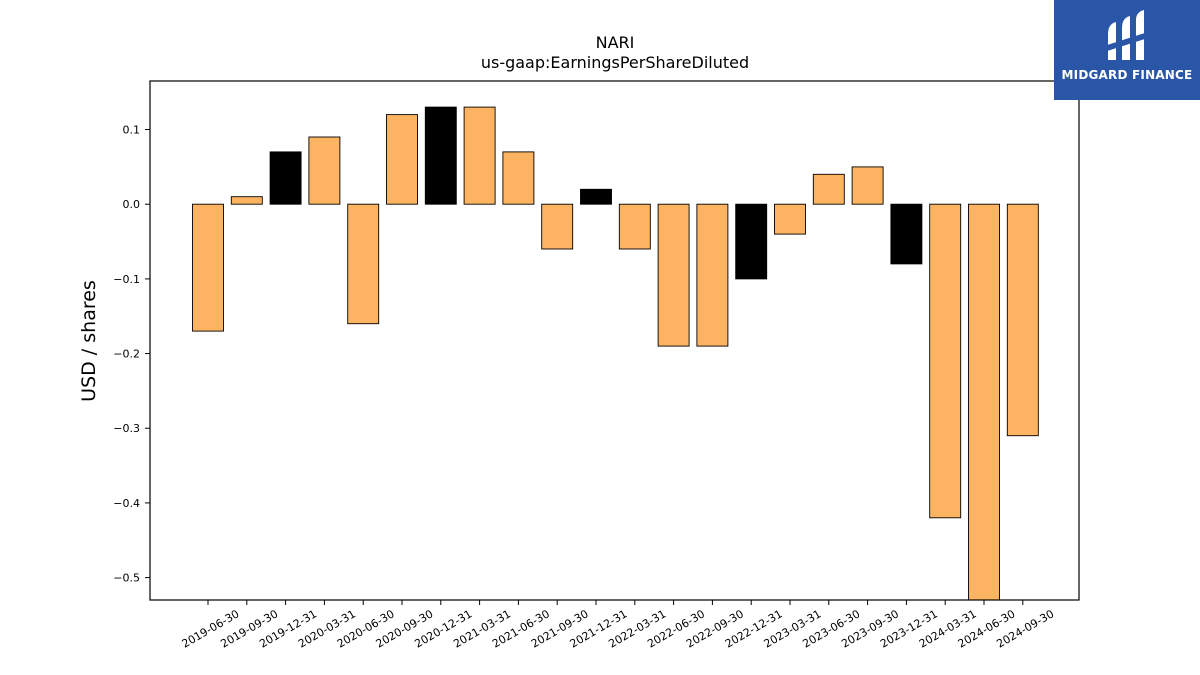  I want to click on y-axis-ticks: 0.1 0.0 −0.1 −0.2 −0.3 −0.4 −0.5, so click(131, 354).